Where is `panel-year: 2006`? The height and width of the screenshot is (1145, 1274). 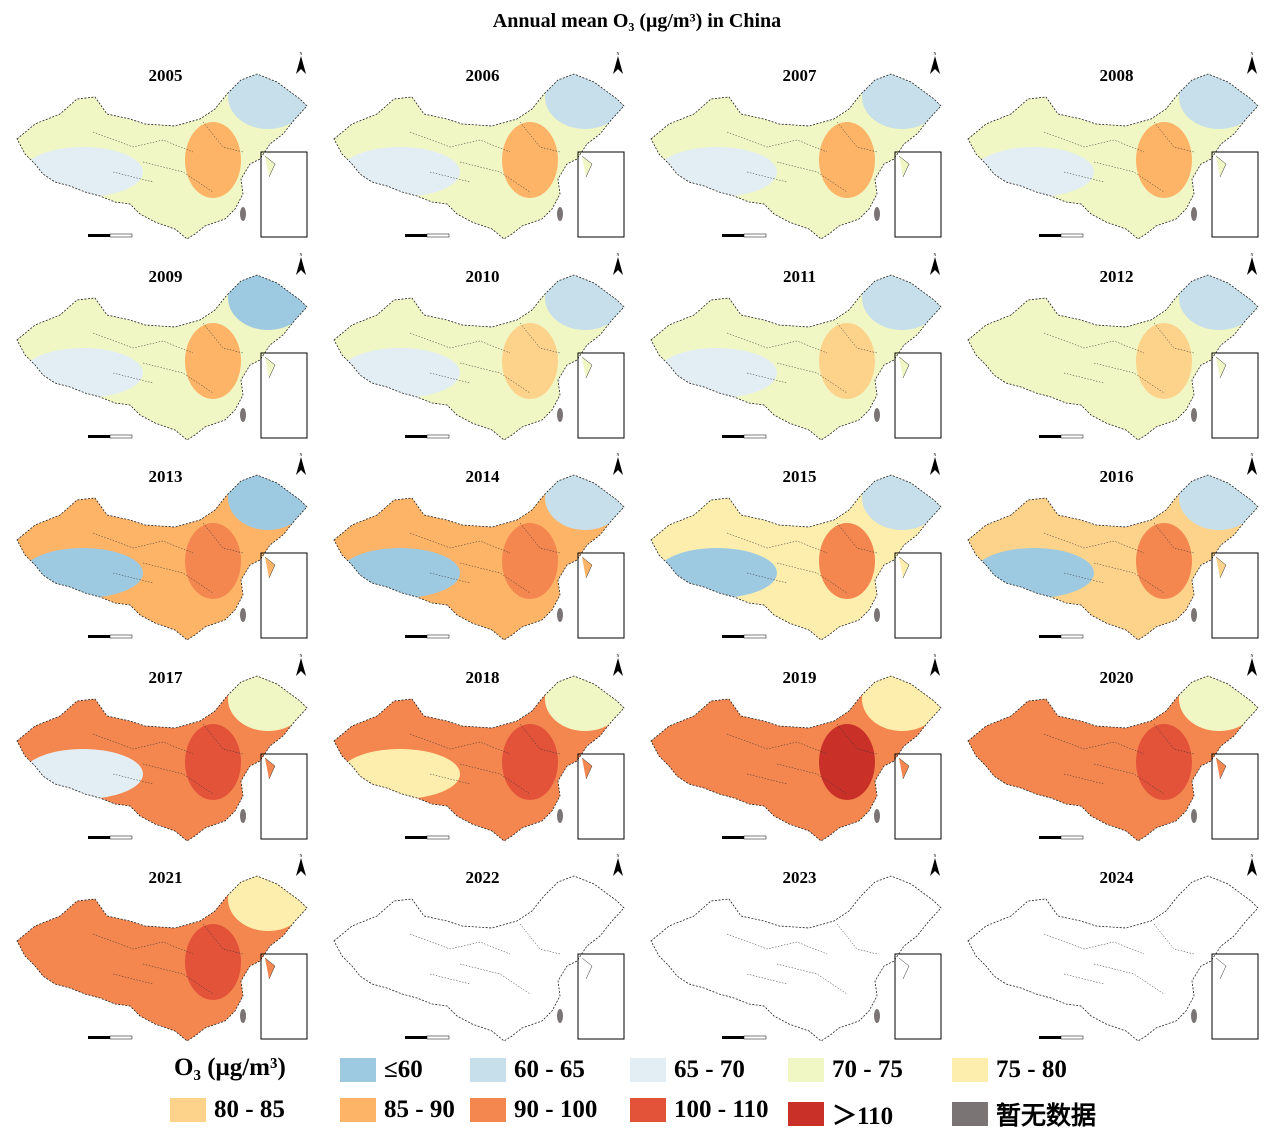 panel-year: 2006 is located at coordinates (482, 75).